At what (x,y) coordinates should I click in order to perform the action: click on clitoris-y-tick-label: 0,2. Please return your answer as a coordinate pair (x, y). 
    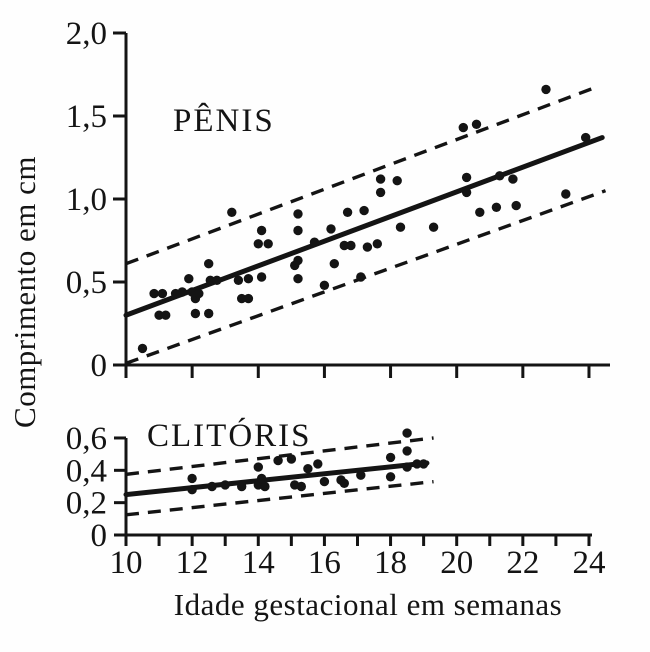
    Looking at the image, I should click on (86, 504).